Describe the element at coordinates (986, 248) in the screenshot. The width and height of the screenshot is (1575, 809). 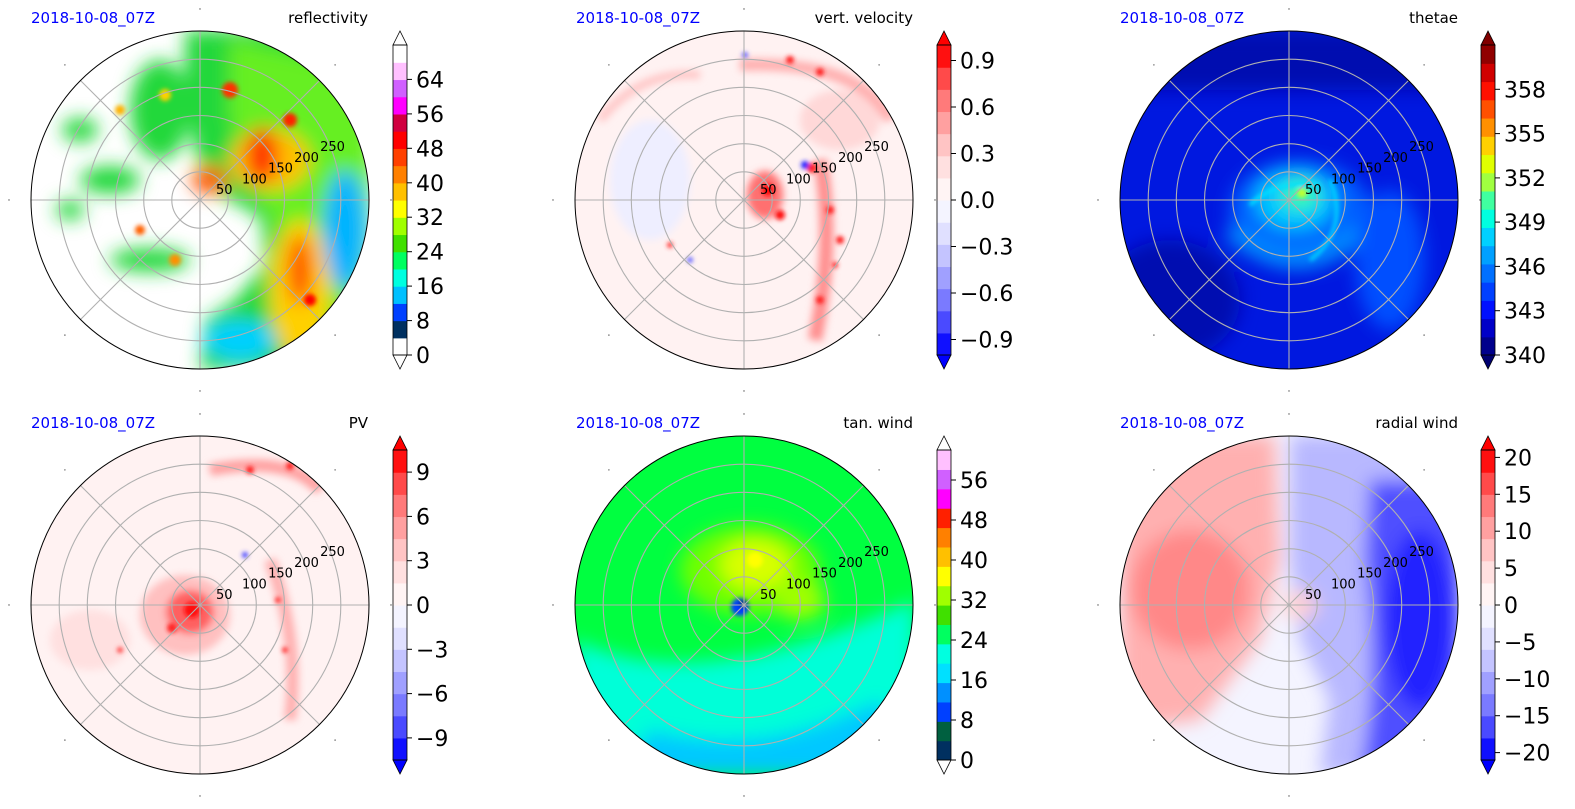
I see `colorbar-tick-label: −0.3` at that location.